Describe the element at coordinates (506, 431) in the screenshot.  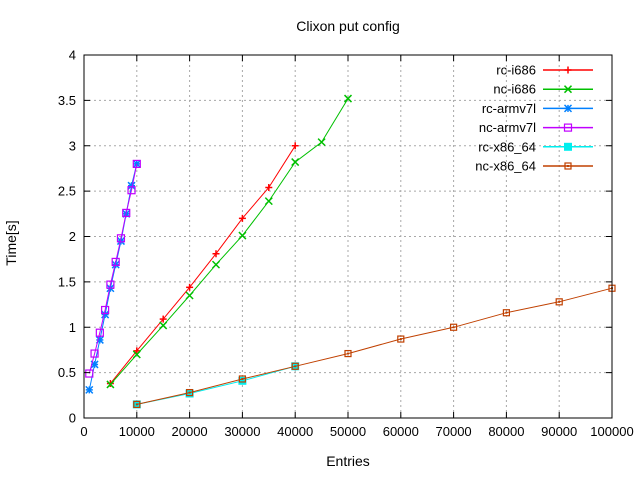
I see `x-tick-label: 80000` at that location.